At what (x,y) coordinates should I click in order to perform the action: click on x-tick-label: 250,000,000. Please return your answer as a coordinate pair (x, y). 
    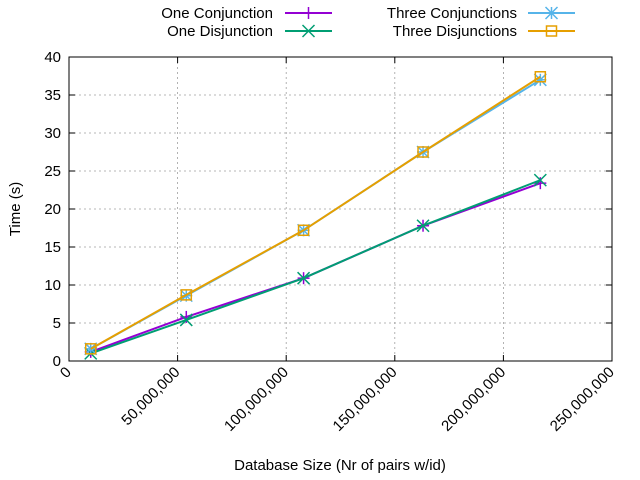
    Looking at the image, I should click on (582, 399).